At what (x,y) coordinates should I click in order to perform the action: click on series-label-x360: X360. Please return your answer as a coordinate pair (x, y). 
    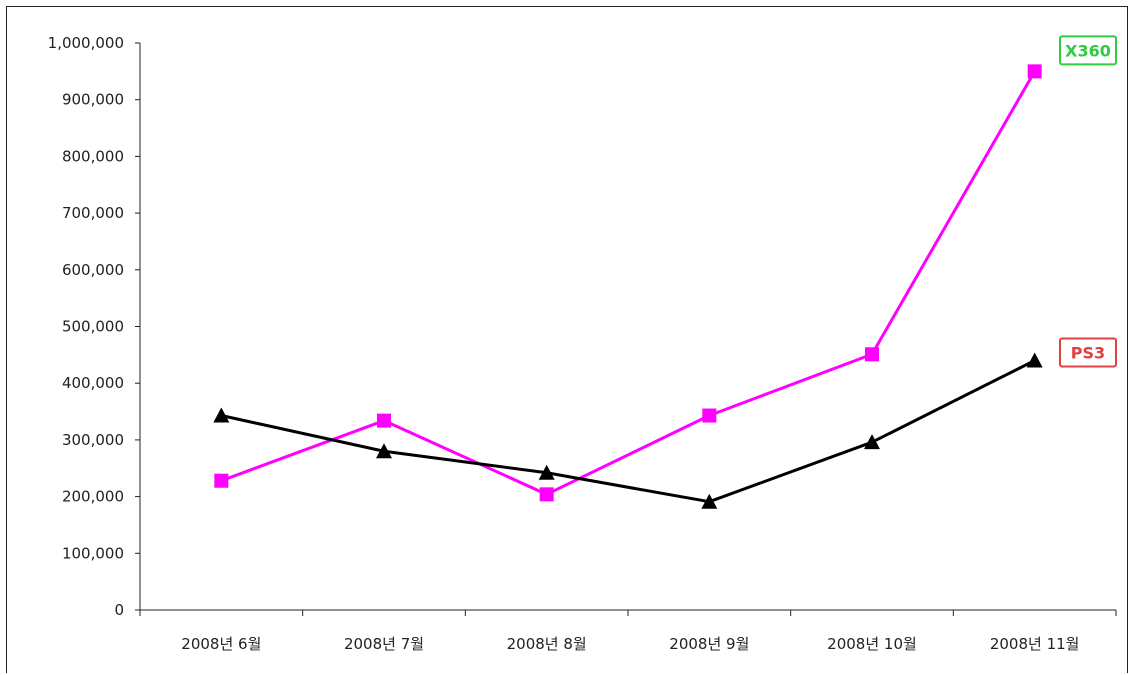
    Looking at the image, I should click on (1088, 50).